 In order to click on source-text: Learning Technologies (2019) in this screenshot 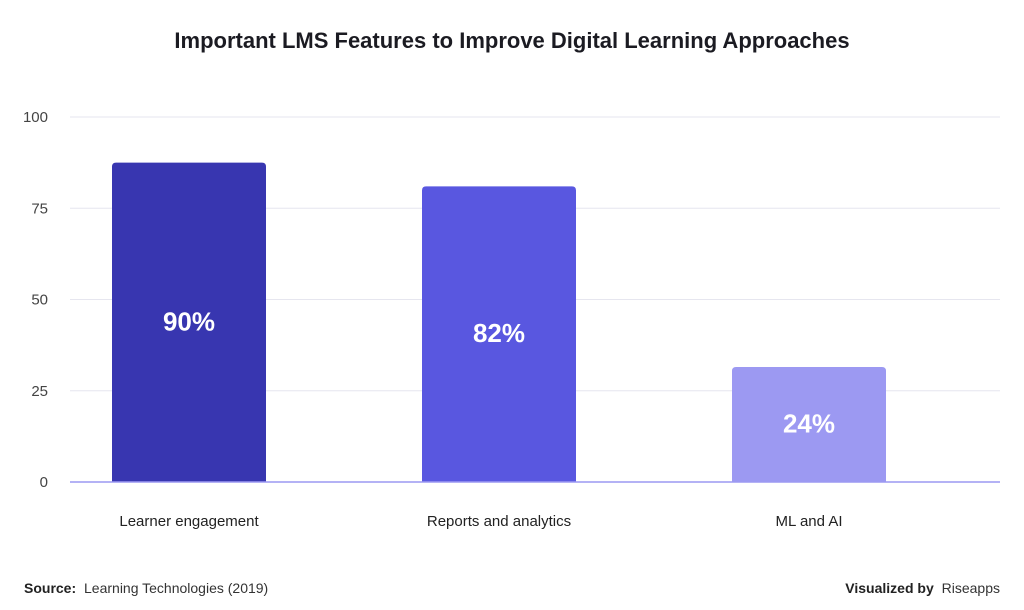, I will do `click(176, 588)`.